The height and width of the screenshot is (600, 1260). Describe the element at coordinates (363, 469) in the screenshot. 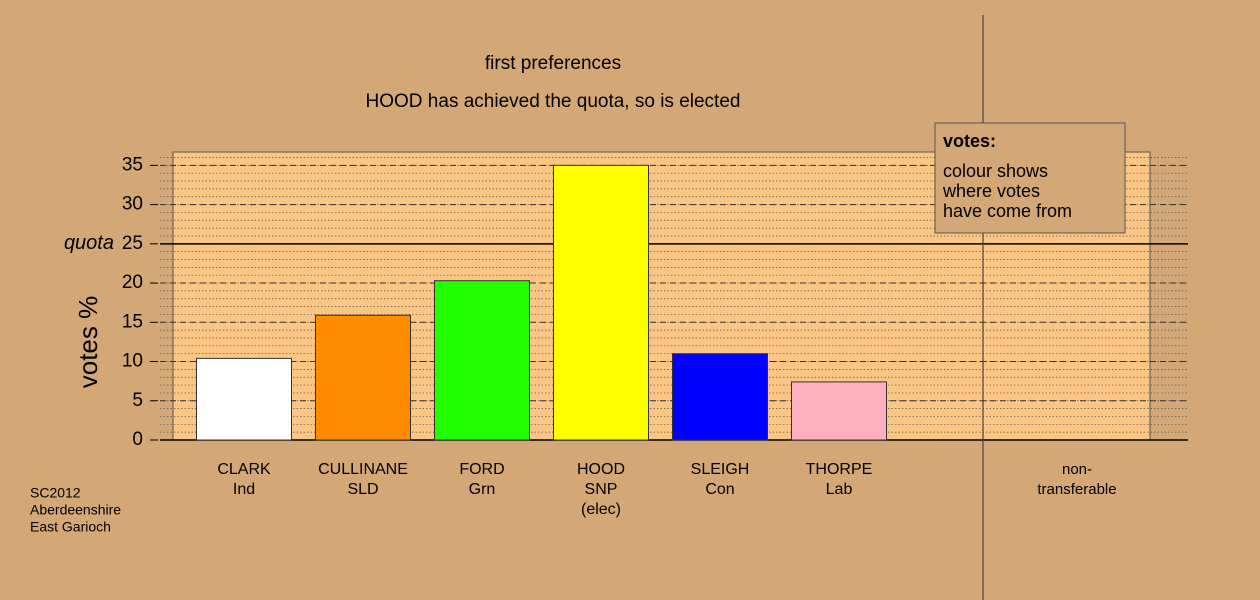

I see `x-tick-label: CULLINANE` at that location.